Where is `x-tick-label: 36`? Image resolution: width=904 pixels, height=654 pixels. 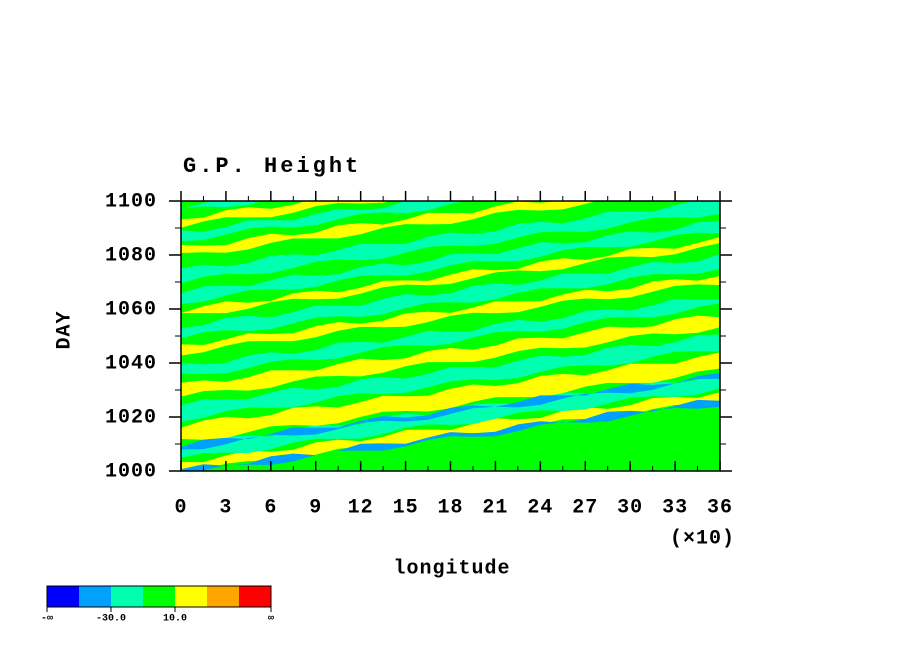
x-tick-label: 36 is located at coordinates (720, 507).